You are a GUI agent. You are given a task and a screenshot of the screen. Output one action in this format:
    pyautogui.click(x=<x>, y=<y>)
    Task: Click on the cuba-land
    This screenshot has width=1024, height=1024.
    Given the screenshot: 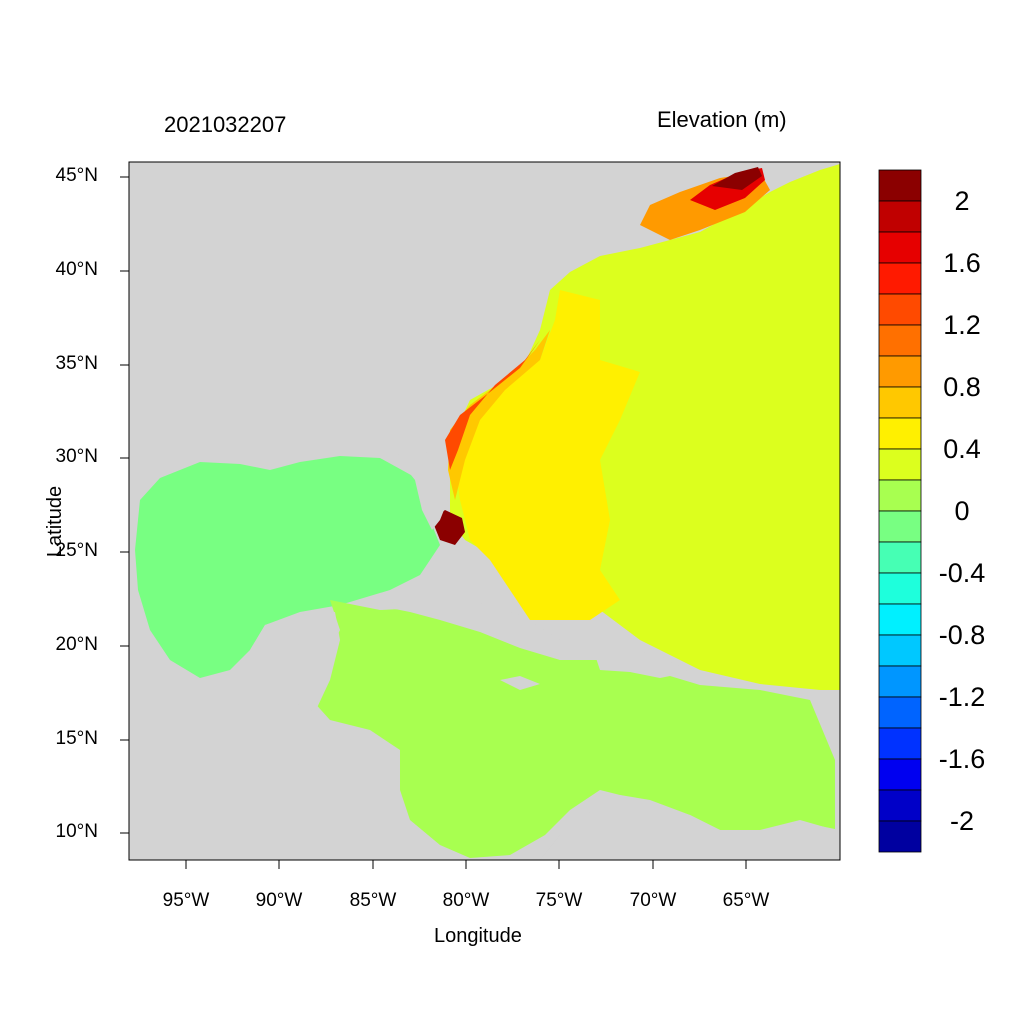 What is the action you would take?
    pyautogui.click(x=490, y=627)
    